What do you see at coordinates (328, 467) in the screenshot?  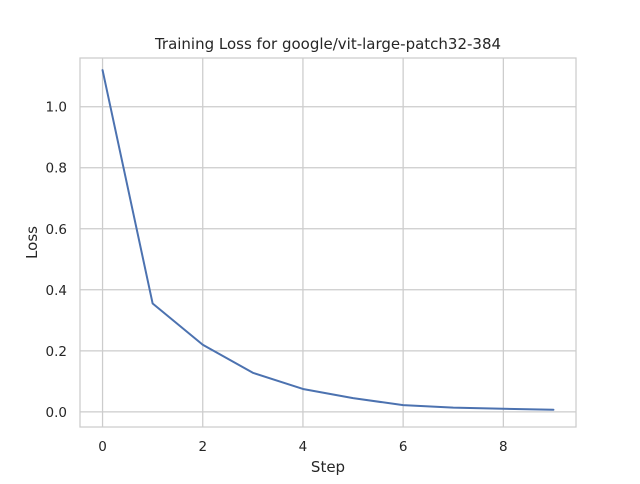 I see `x-axis-label: Step` at bounding box center [328, 467].